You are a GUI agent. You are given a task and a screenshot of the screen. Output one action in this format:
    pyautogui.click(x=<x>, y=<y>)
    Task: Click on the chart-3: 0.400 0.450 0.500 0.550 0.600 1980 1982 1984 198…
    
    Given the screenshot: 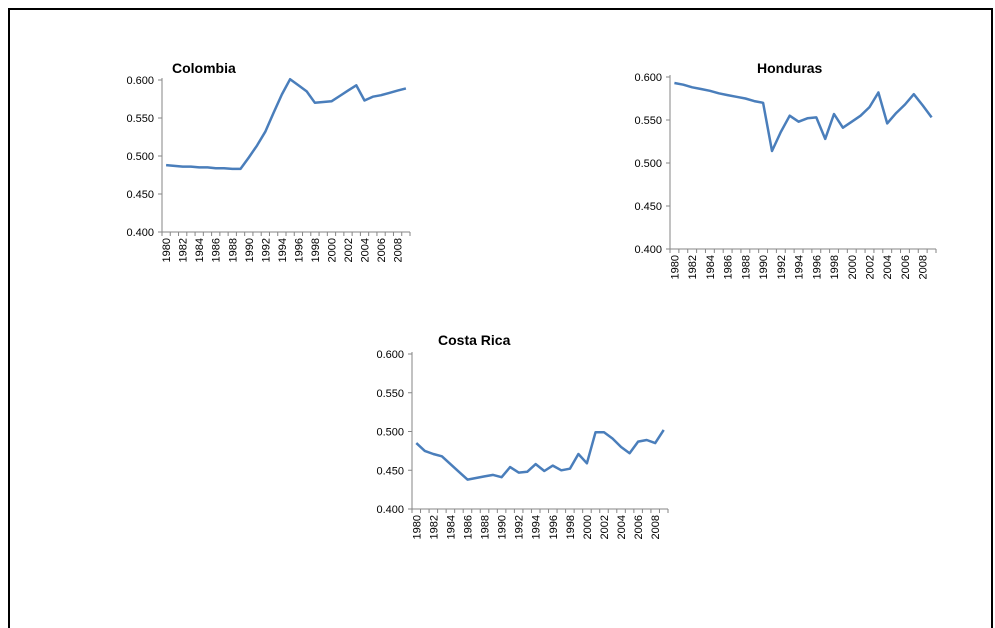 What is the action you would take?
    pyautogui.click(x=522, y=435)
    